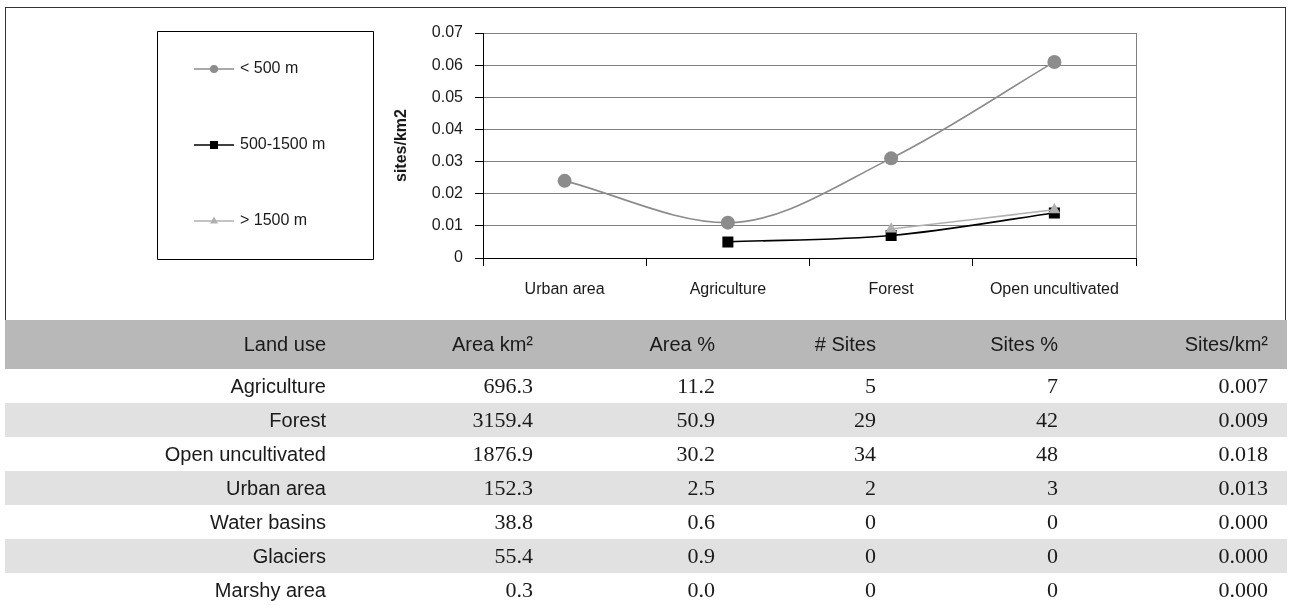 Image resolution: width=1290 pixels, height=605 pixels. Describe the element at coordinates (696, 385) in the screenshot. I see `text: 11.2` at that location.